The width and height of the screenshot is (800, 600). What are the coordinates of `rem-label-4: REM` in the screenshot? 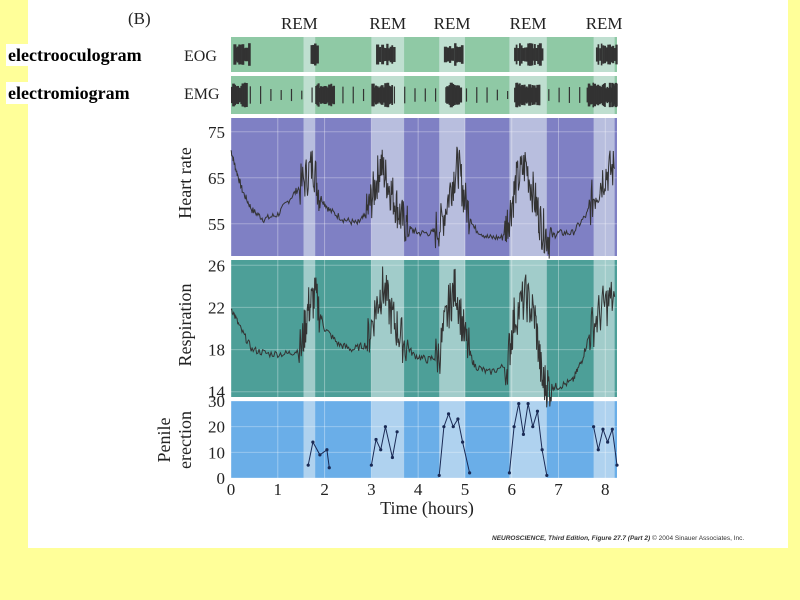 It's located at (528, 23).